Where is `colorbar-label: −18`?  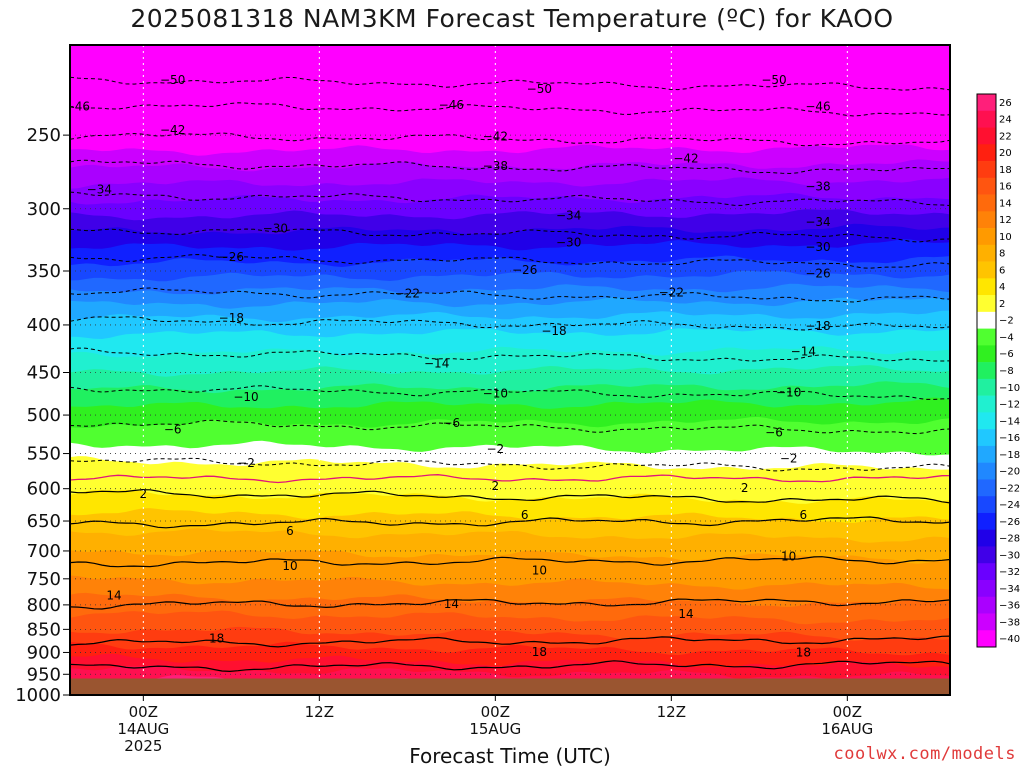
colorbar-label: −18 is located at coordinates (1009, 455).